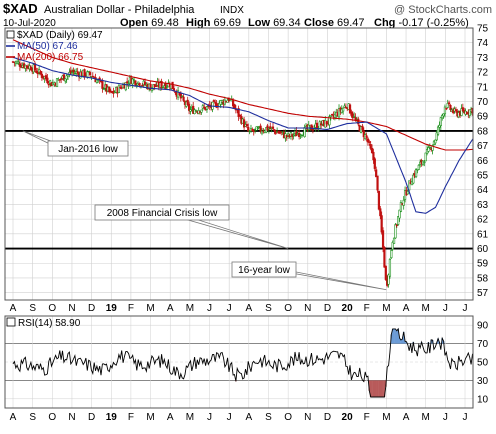 This screenshot has width=496, height=434. What do you see at coordinates (334, 23) in the screenshot?
I see `ohlc-item-close: Close 69.47` at bounding box center [334, 23].